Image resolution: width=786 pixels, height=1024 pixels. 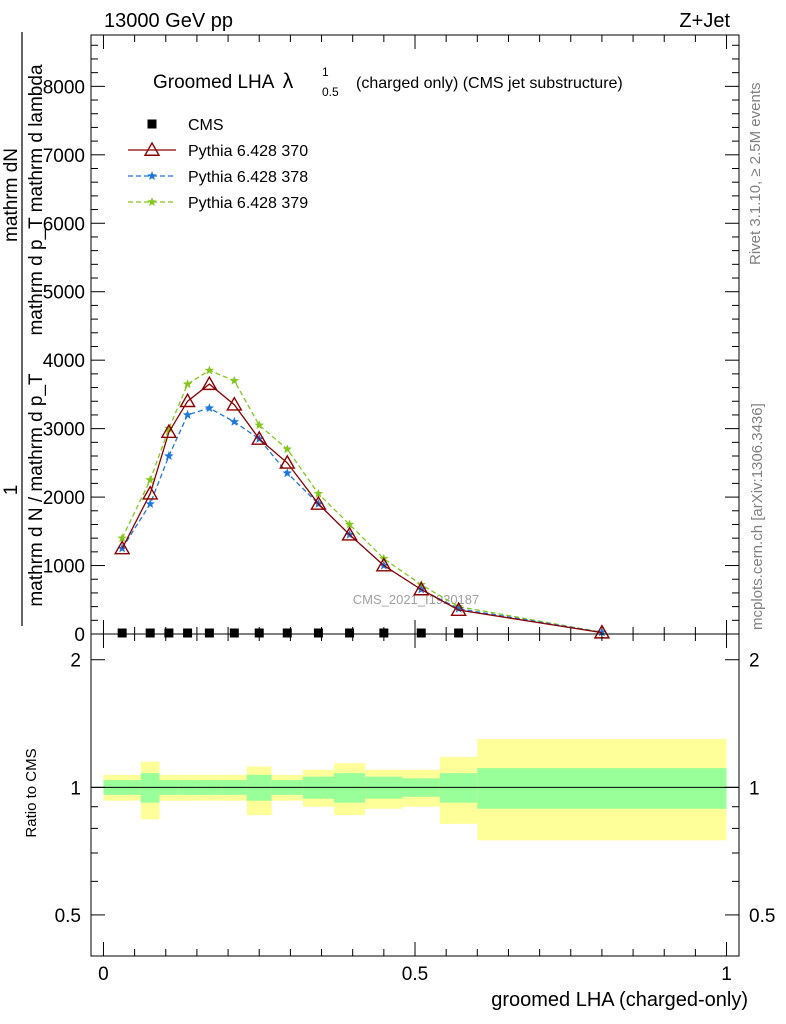 I want to click on chart-title: Groomed LHA λ, so click(x=223, y=81).